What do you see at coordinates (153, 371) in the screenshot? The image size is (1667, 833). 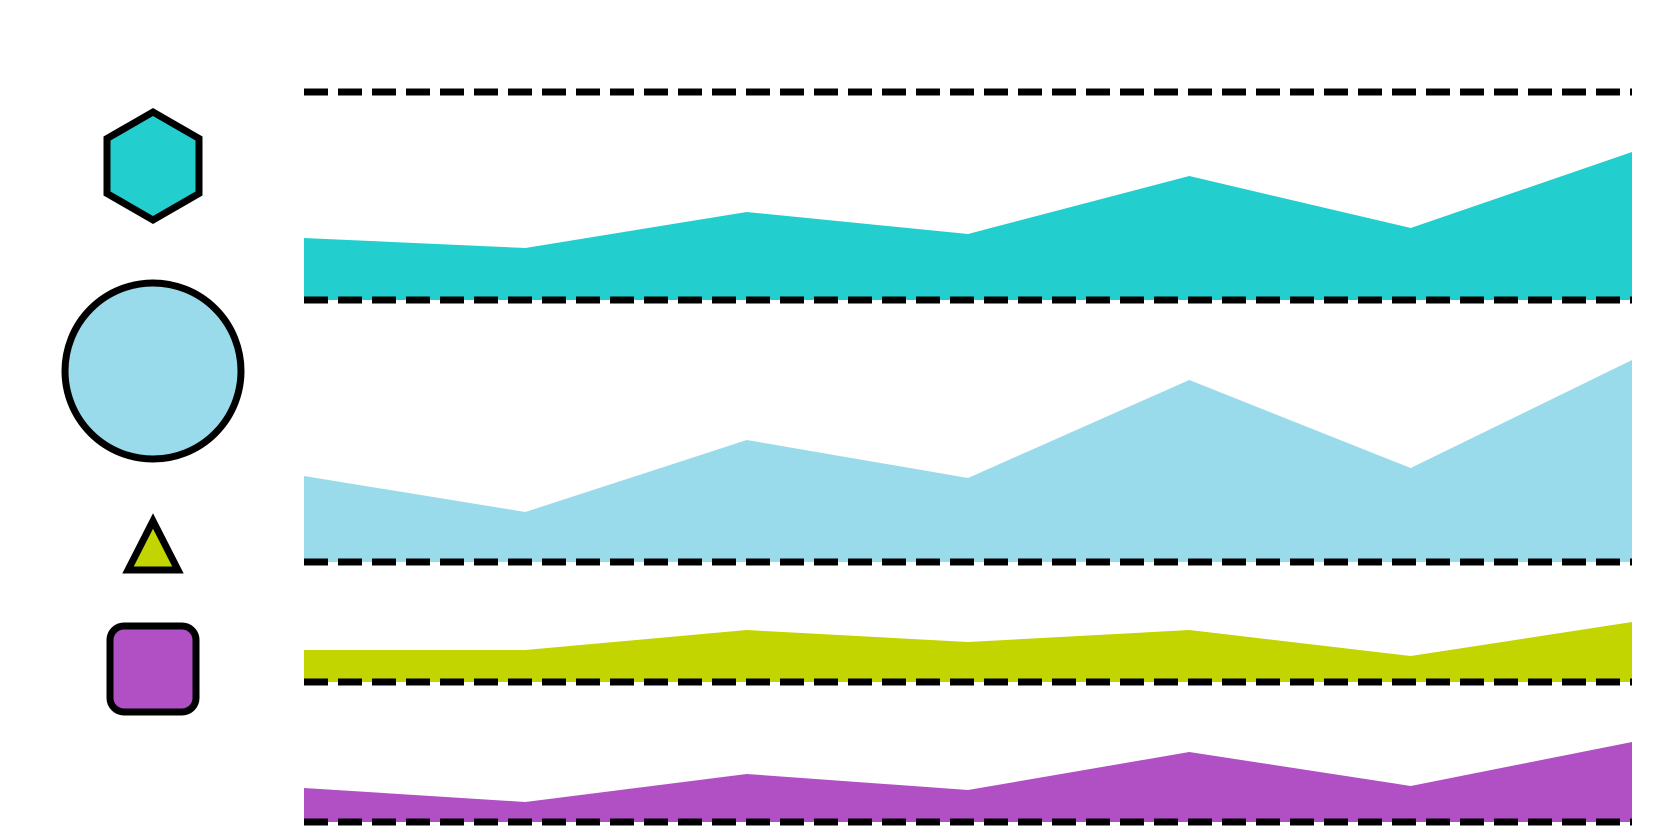 I see `circle-icon` at bounding box center [153, 371].